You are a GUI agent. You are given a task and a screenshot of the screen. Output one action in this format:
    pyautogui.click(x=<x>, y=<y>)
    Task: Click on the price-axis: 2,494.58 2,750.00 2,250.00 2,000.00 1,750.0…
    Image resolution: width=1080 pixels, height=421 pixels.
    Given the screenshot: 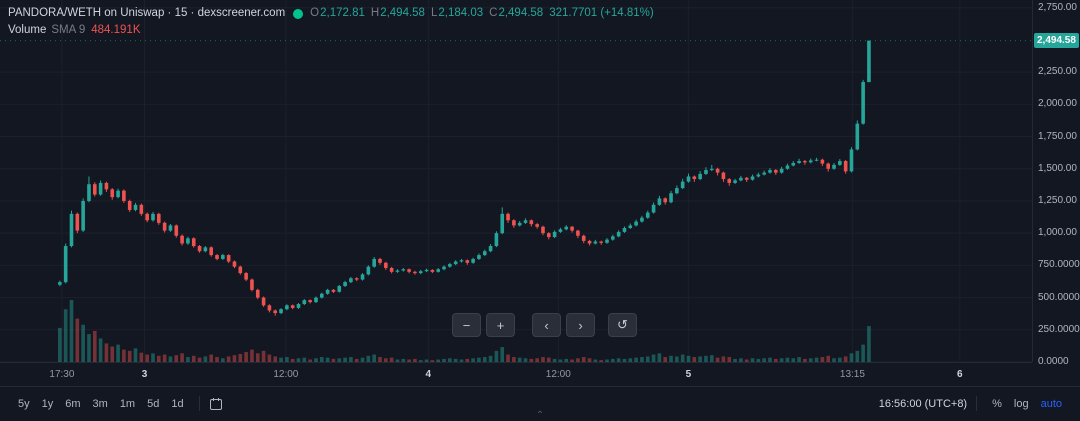 What is the action you would take?
    pyautogui.click(x=1056, y=183)
    